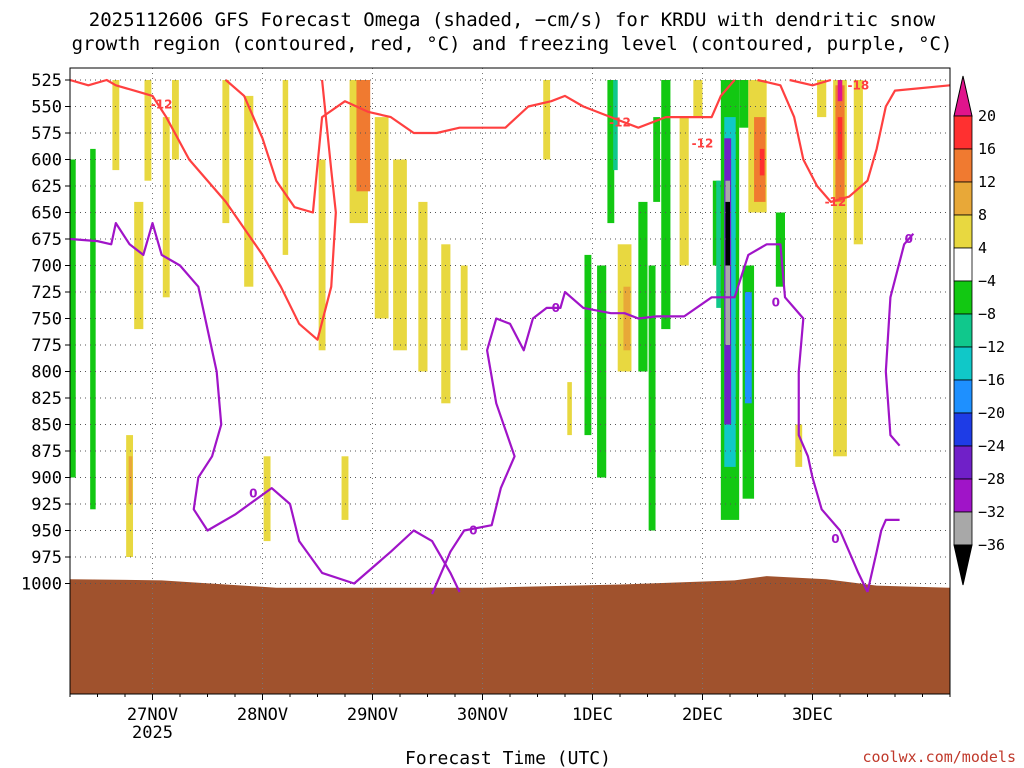 Image resolution: width=1024 pixels, height=768 pixels. Describe the element at coordinates (46, 479) in the screenshot. I see `y-tick-label: 900` at that location.